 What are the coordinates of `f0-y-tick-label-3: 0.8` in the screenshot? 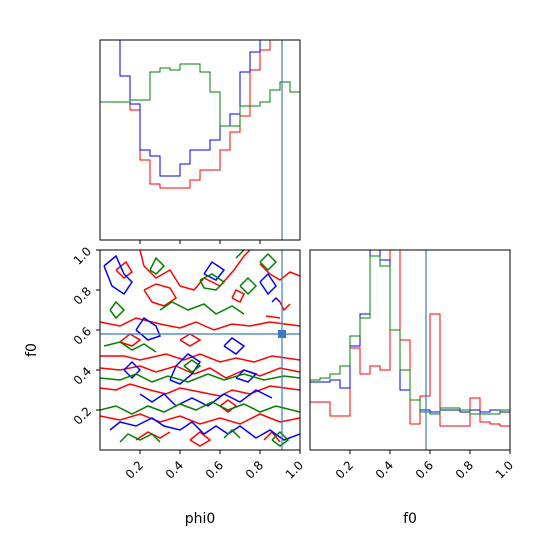 It's located at (82, 295).